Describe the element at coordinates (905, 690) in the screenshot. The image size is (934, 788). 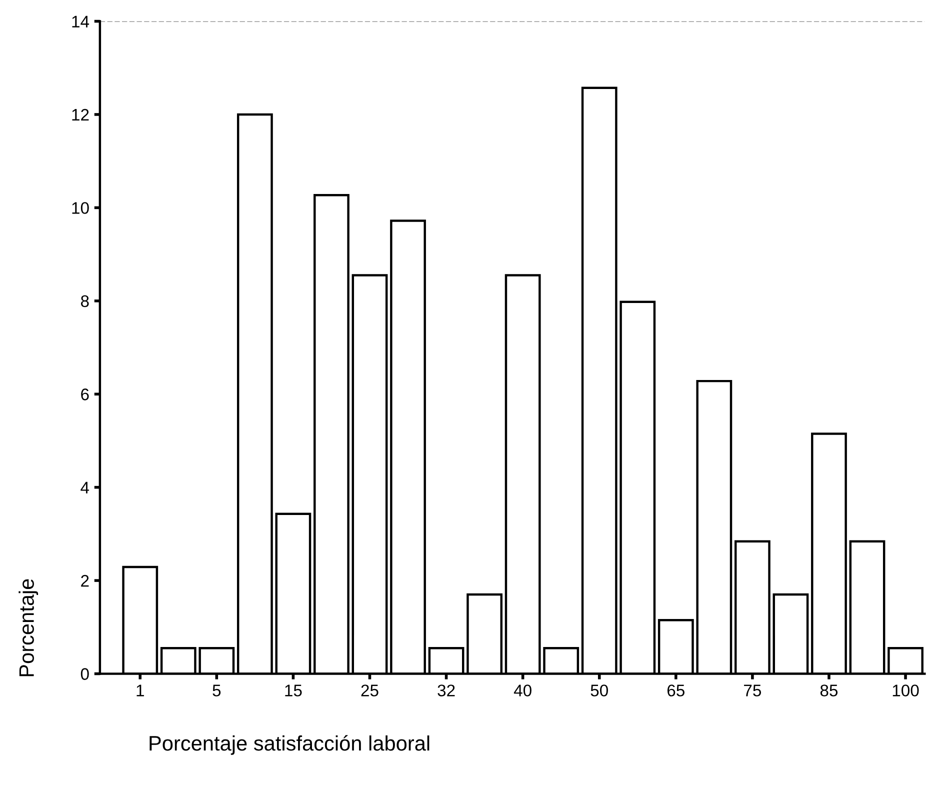
I see `x-tick-label: 100` at that location.